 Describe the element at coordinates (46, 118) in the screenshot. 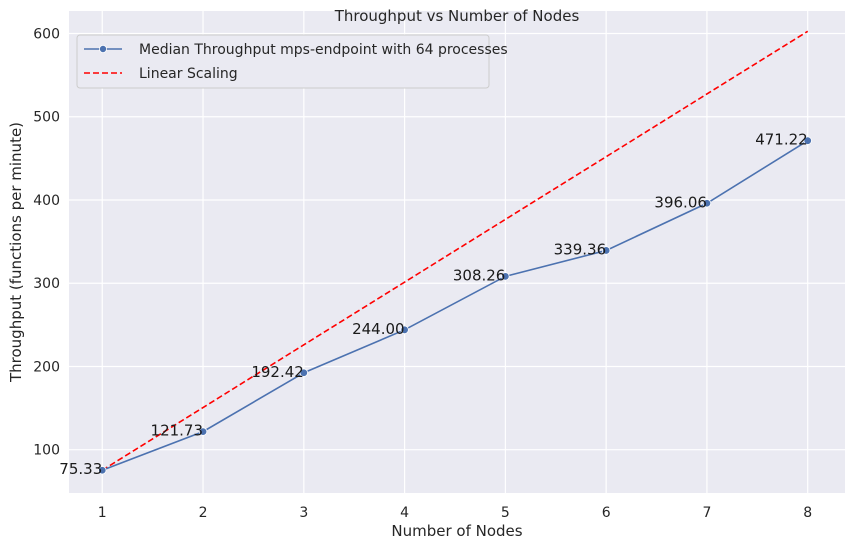

I see `y-tick-label: 500` at that location.